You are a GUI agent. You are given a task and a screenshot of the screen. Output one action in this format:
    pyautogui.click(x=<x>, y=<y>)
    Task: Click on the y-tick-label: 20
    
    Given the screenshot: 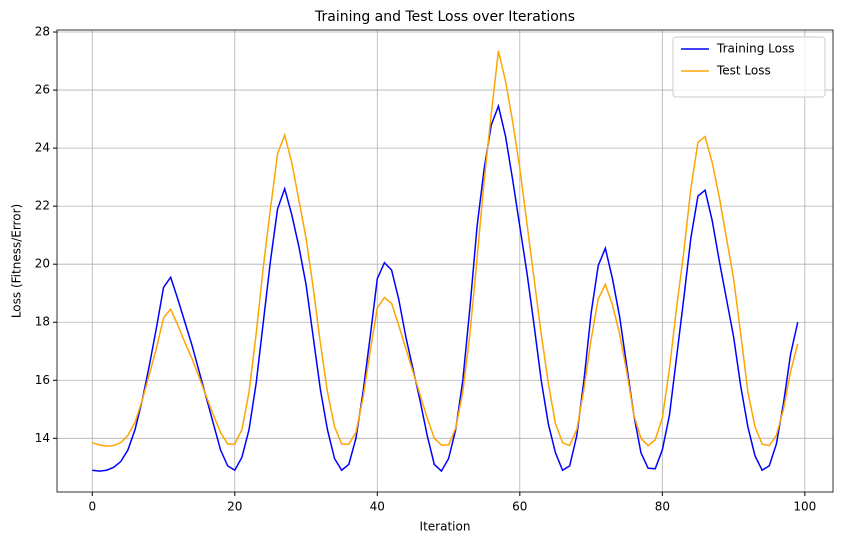 What is the action you would take?
    pyautogui.click(x=42, y=264)
    